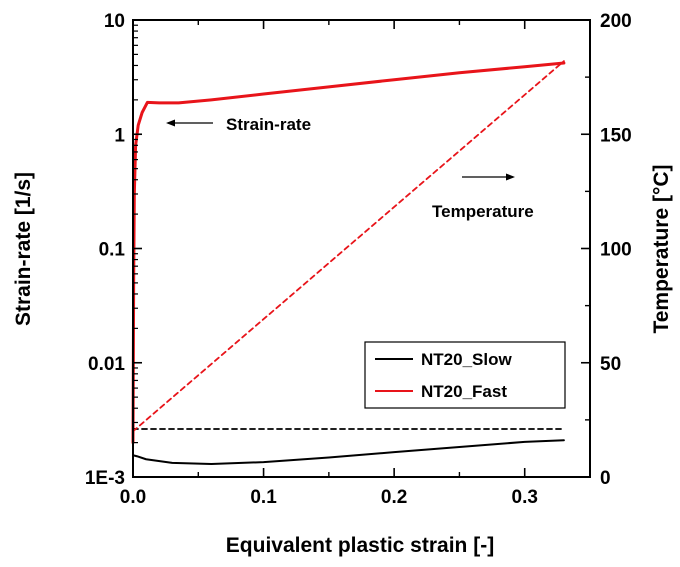 Image resolution: width=680 pixels, height=567 pixels. I want to click on x-tick-label: 0.0, so click(133, 497).